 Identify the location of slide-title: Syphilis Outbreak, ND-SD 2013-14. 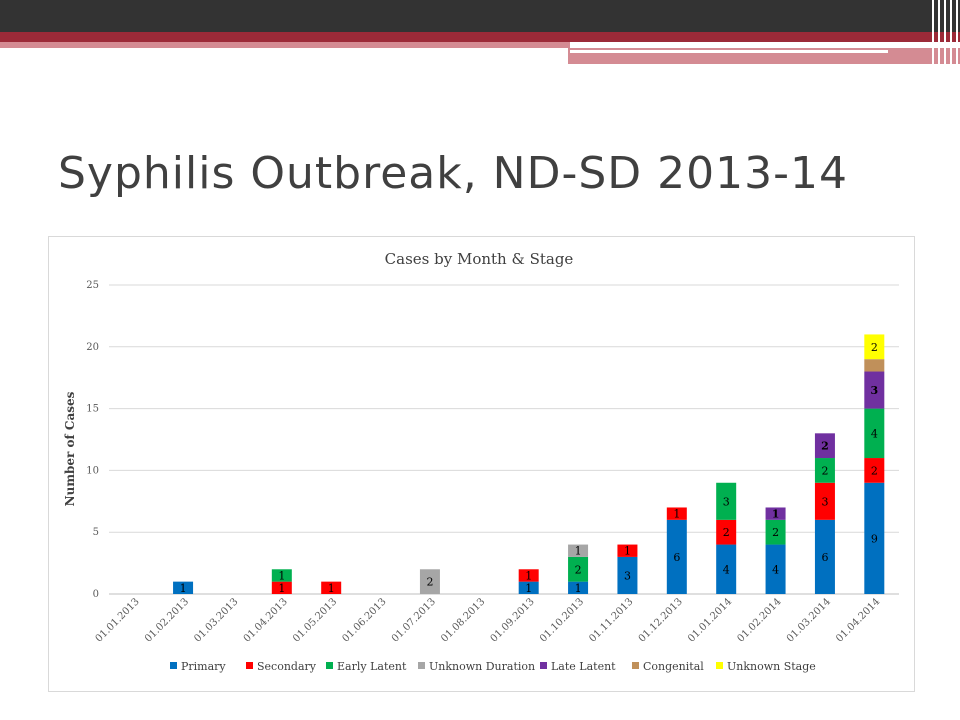
(453, 173).